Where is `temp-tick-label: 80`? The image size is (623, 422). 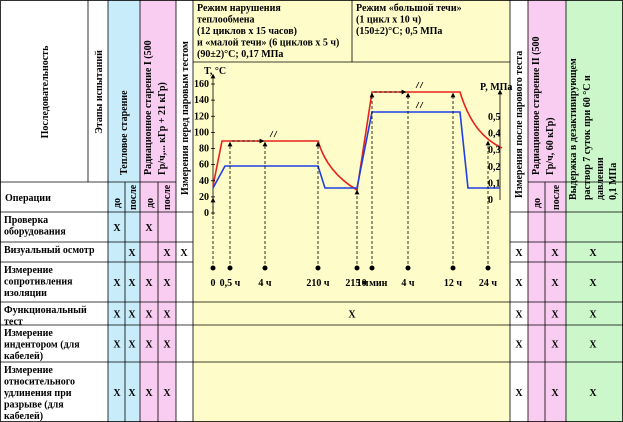
temp-tick-label: 80 is located at coordinates (204, 149).